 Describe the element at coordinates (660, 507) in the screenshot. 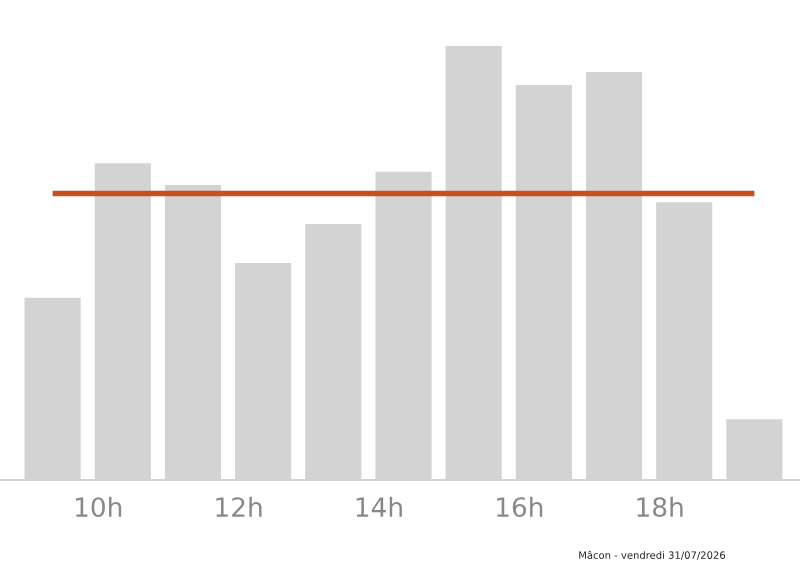

I see `x-tick-label: 18h` at that location.